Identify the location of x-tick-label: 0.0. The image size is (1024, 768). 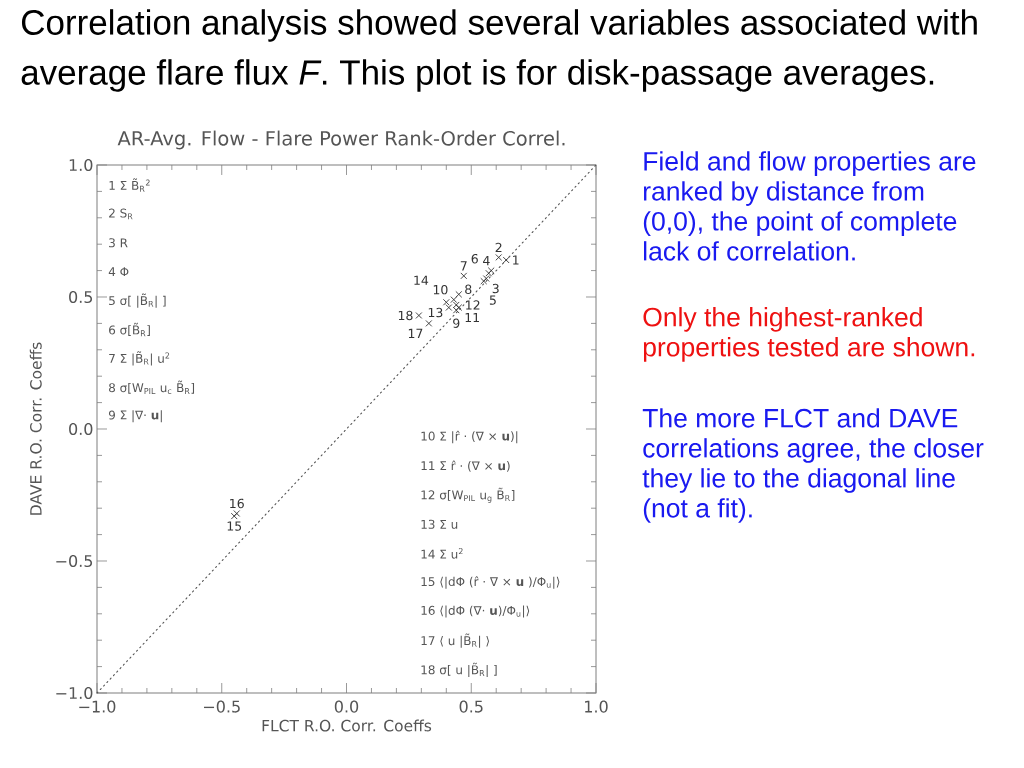
(346, 706).